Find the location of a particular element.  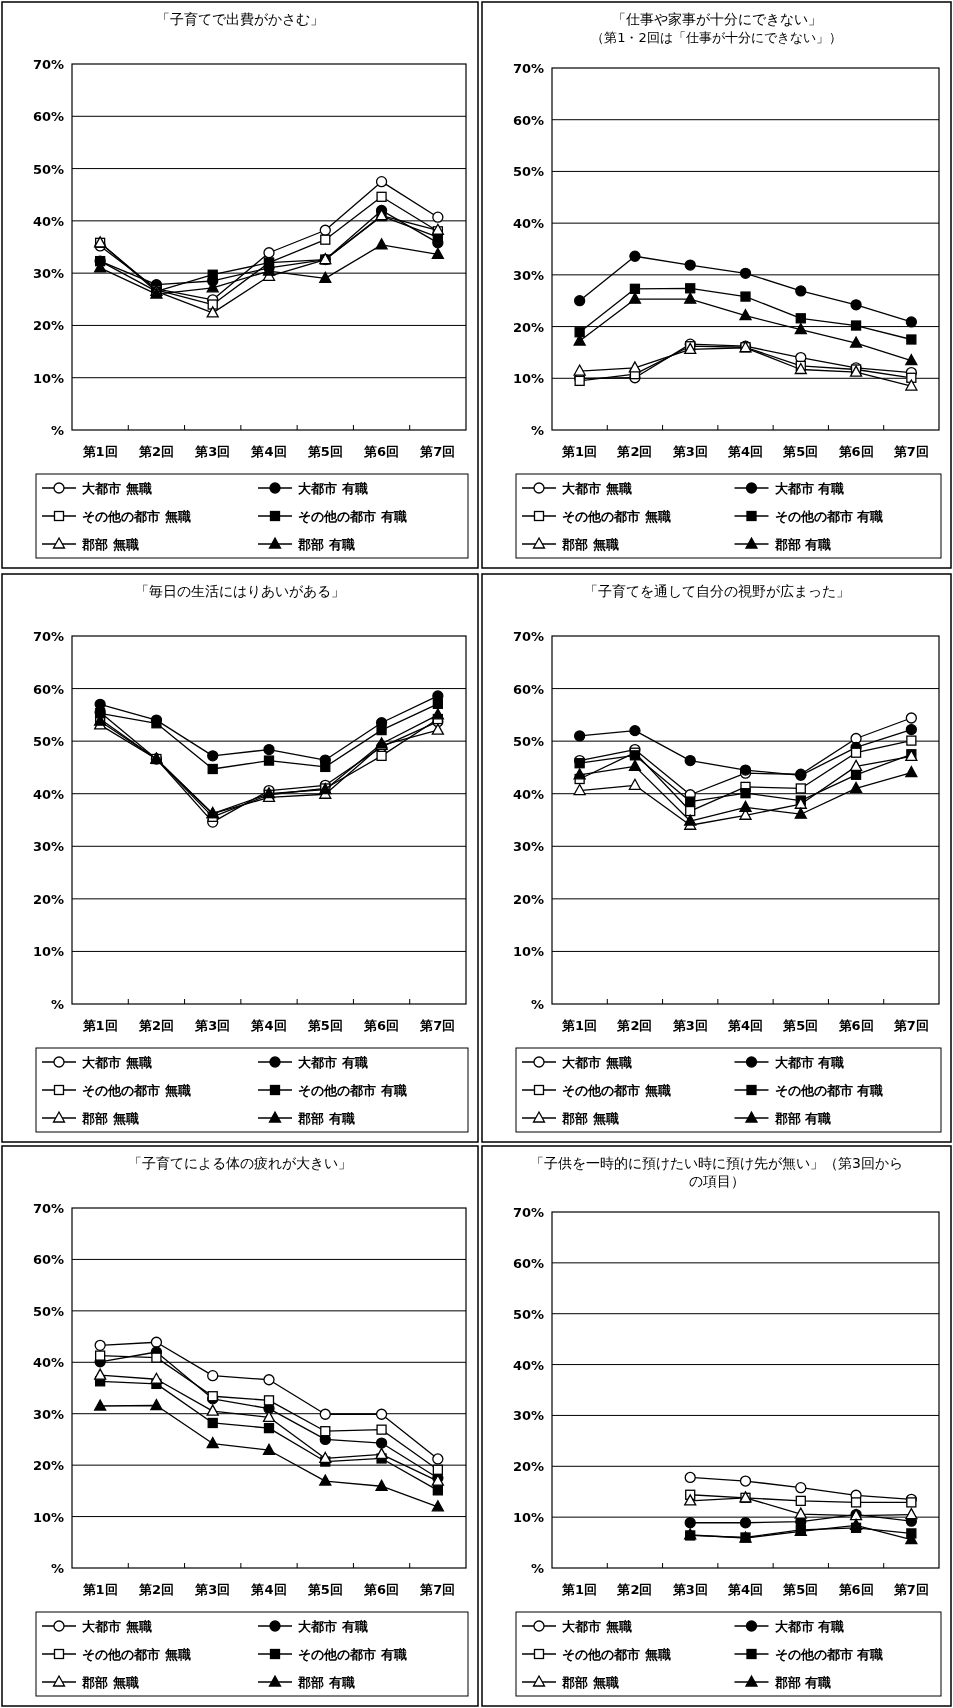

chart-title: 「子育てを通して自分の視野が広まった」 is located at coordinates (716, 591).